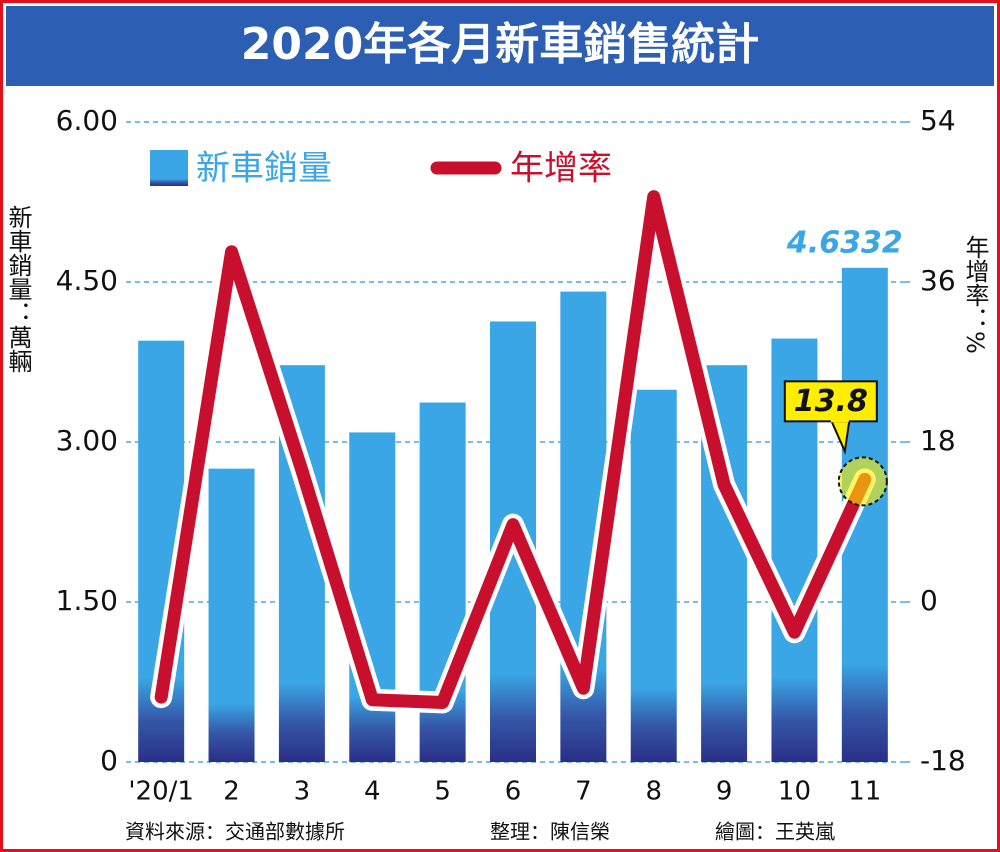 The width and height of the screenshot is (1000, 852). I want to click on x-tick-label: 8, so click(653, 792).